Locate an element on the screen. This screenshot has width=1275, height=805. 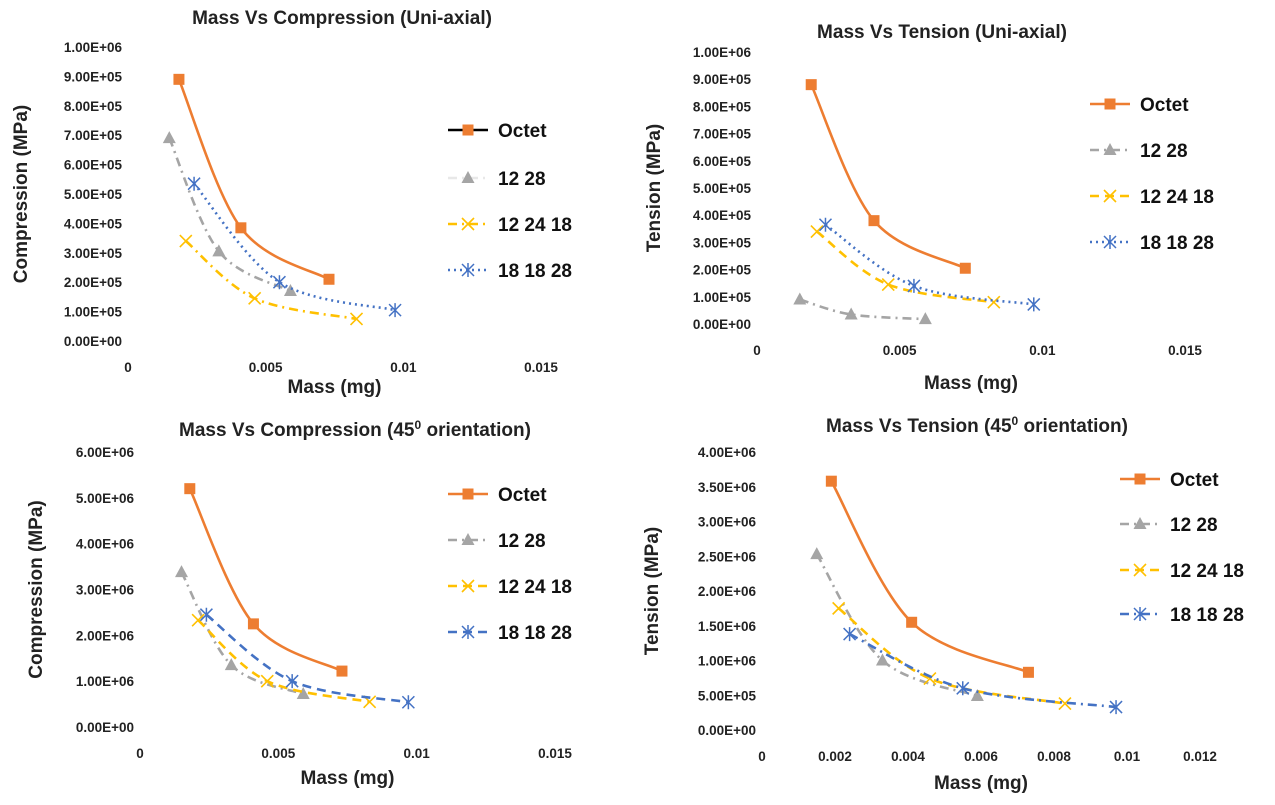
y-tick-label: 2.00E+05 is located at coordinates (722, 270).